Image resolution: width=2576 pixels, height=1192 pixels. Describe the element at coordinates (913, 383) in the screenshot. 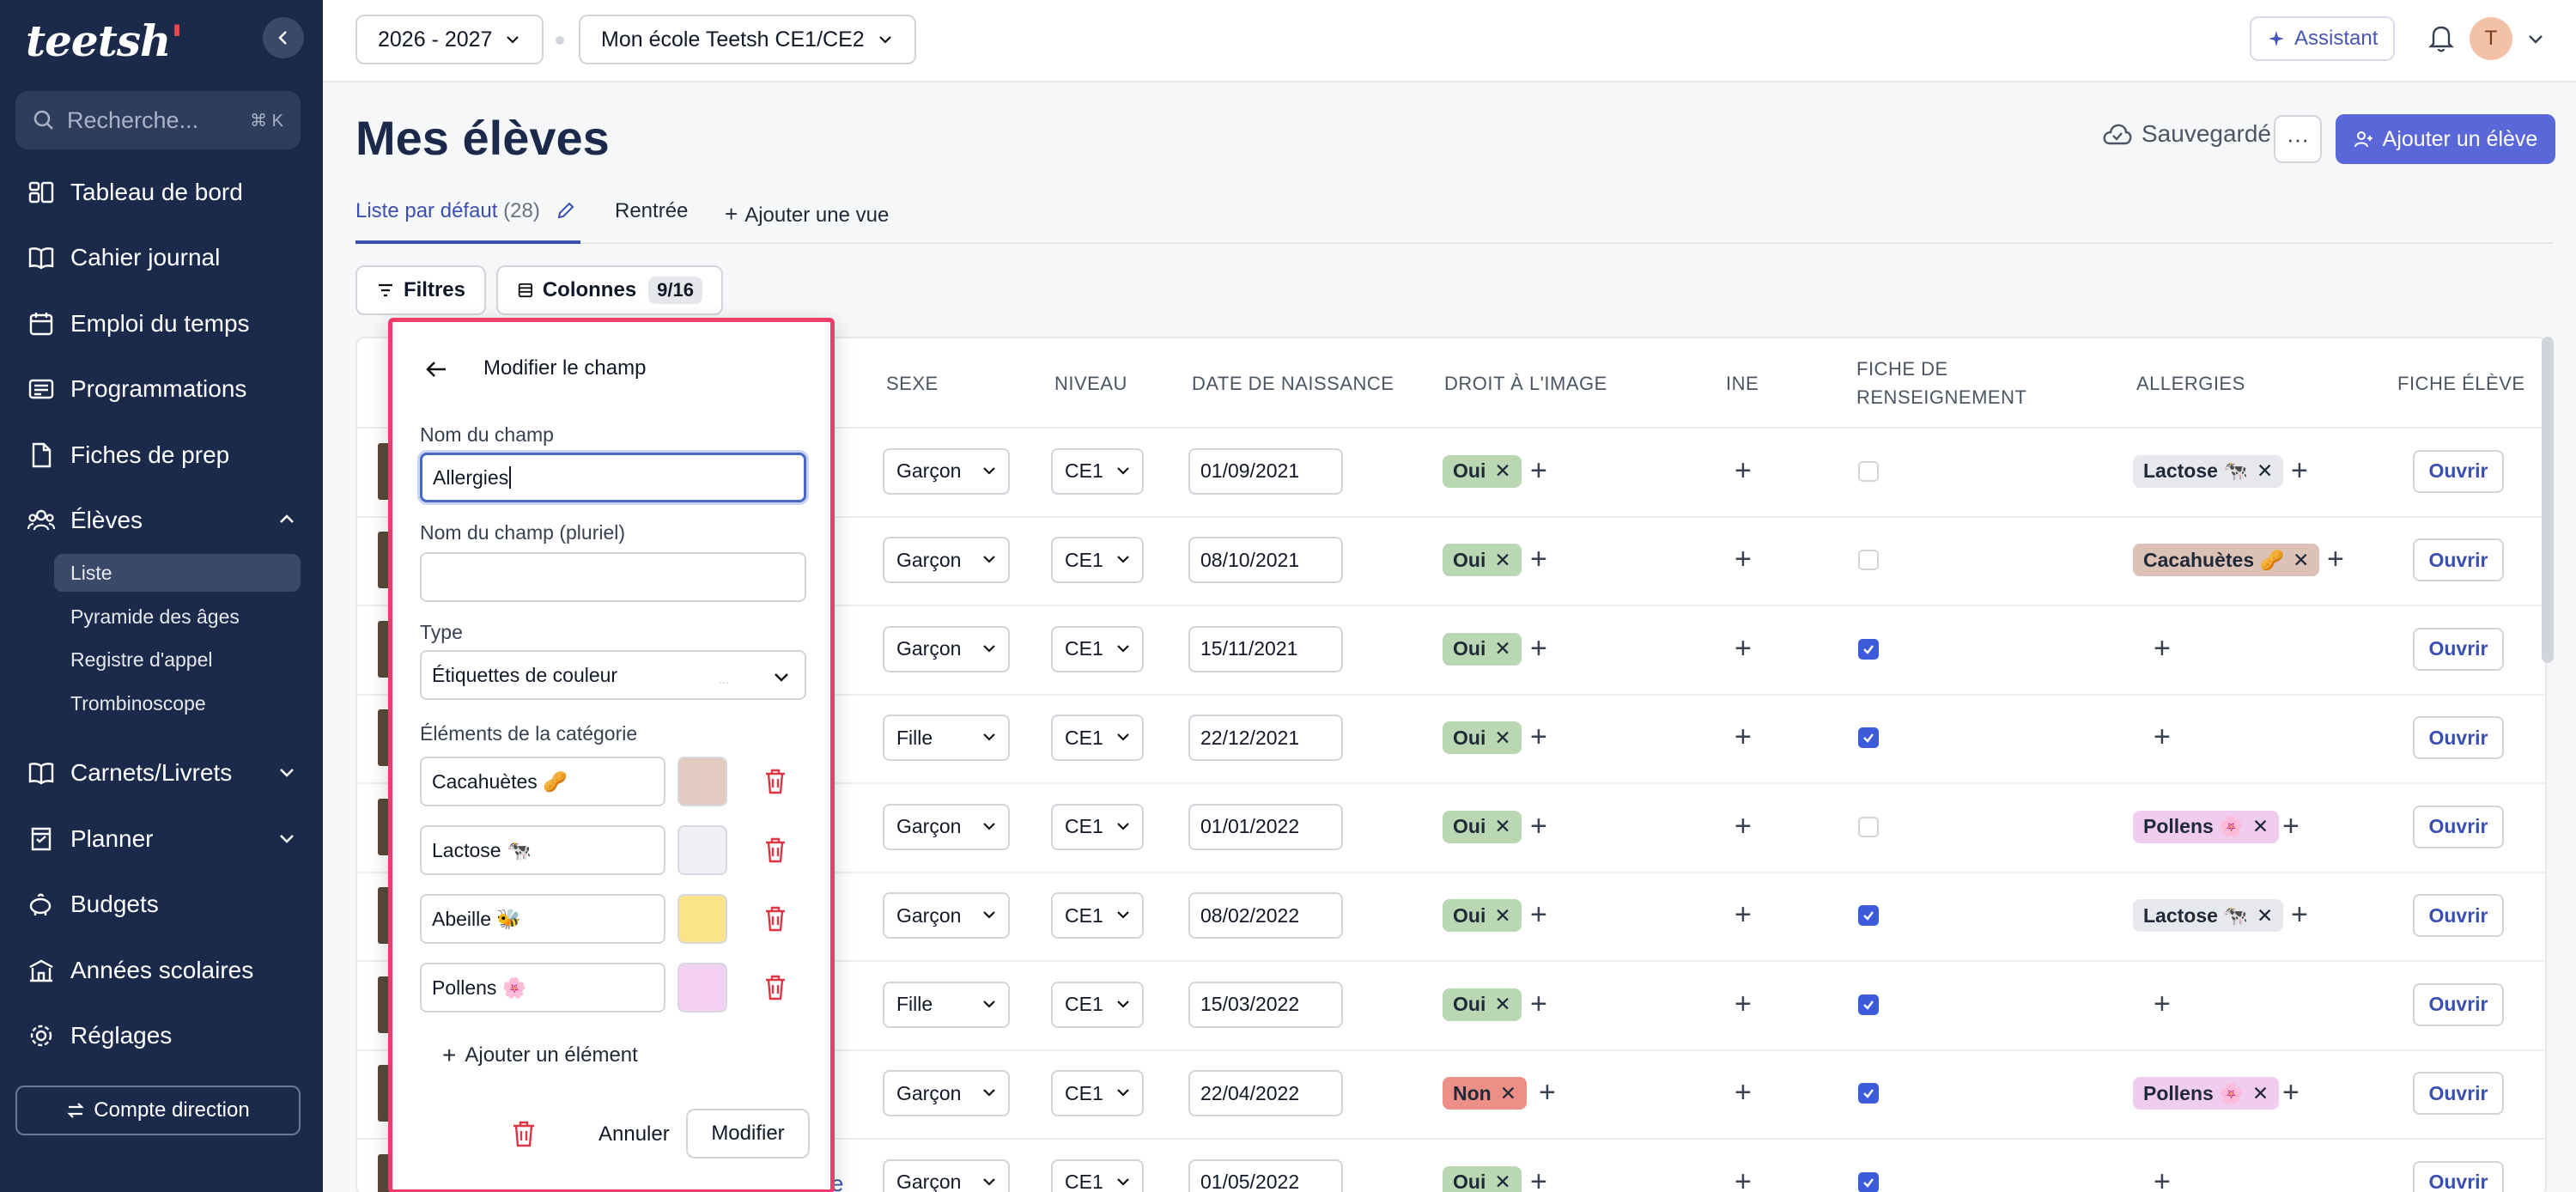

I see `col-header-sexe: SEXE` at that location.